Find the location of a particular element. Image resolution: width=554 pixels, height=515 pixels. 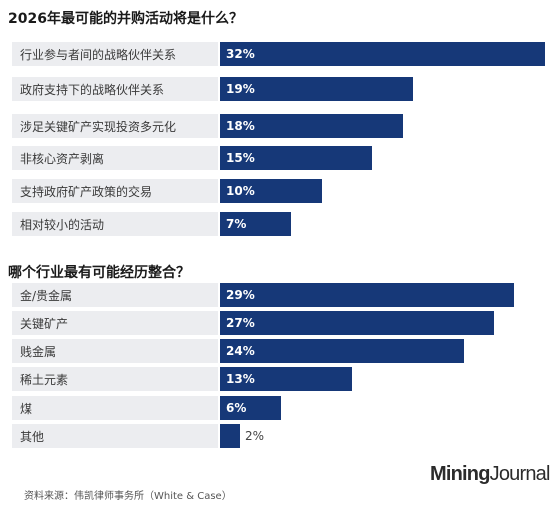

category-label: 关键矿产 is located at coordinates (44, 323).